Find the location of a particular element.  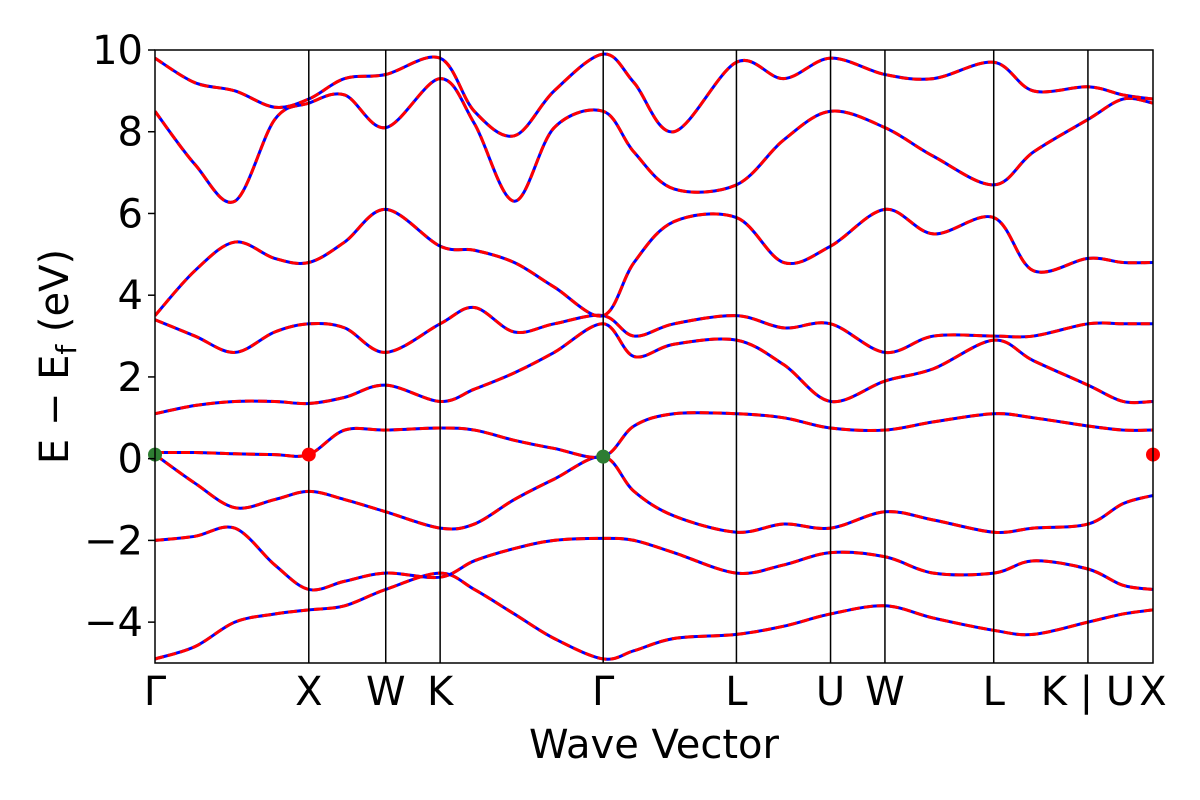

x-tick-label-6: L is located at coordinates (736, 692).